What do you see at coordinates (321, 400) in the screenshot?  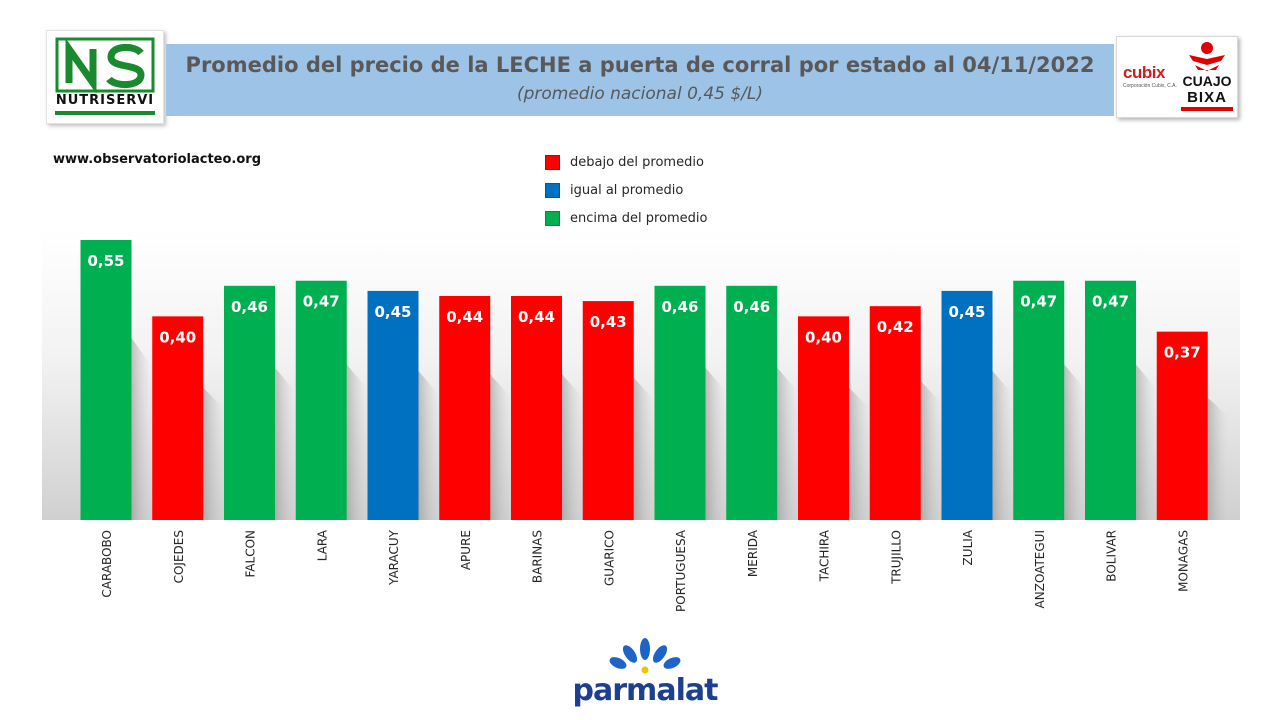 I see `bar-lara` at bounding box center [321, 400].